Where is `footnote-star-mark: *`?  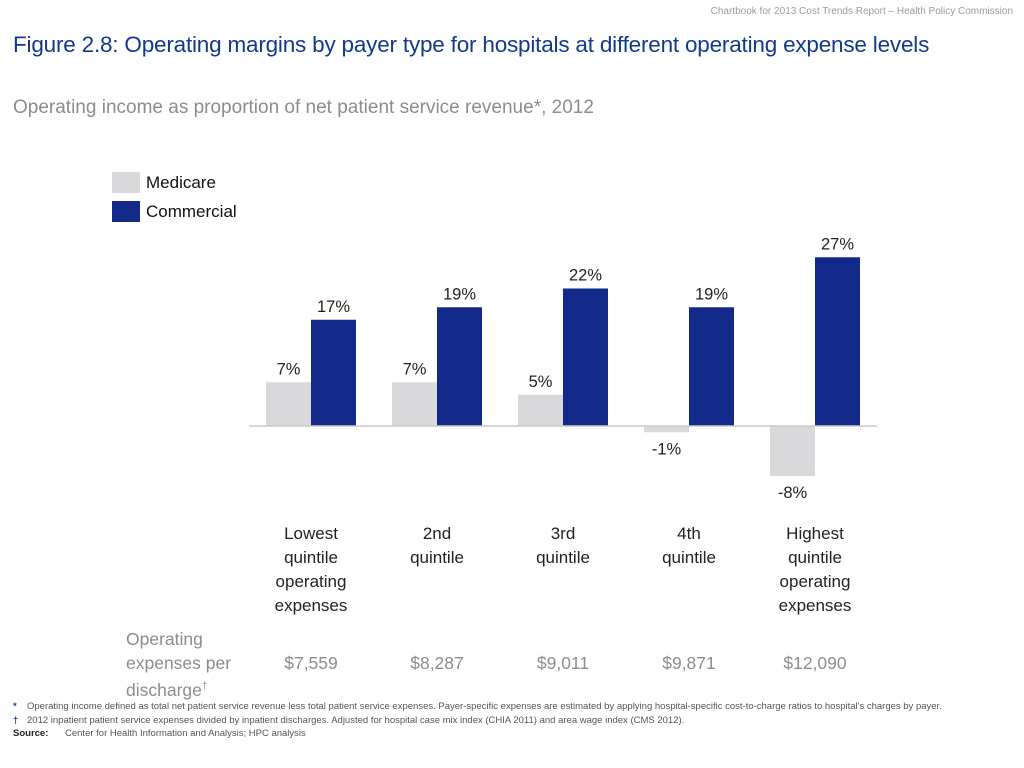
footnote-star-mark: * is located at coordinates (15, 706).